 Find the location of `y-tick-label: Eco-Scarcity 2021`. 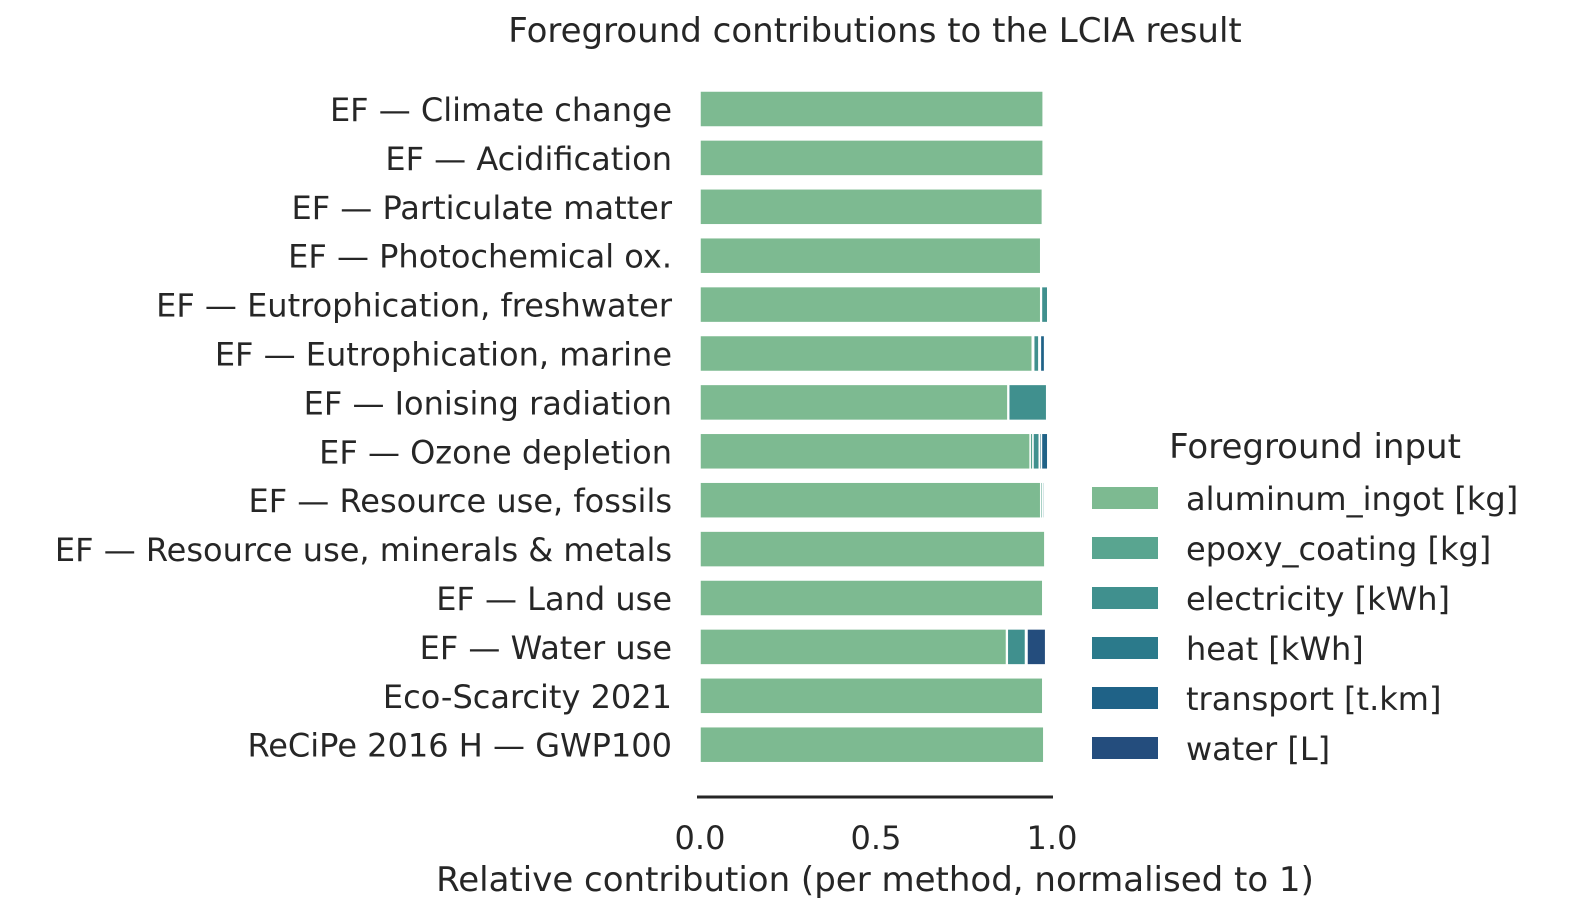

y-tick-label: Eco-Scarcity 2021 is located at coordinates (527, 697).